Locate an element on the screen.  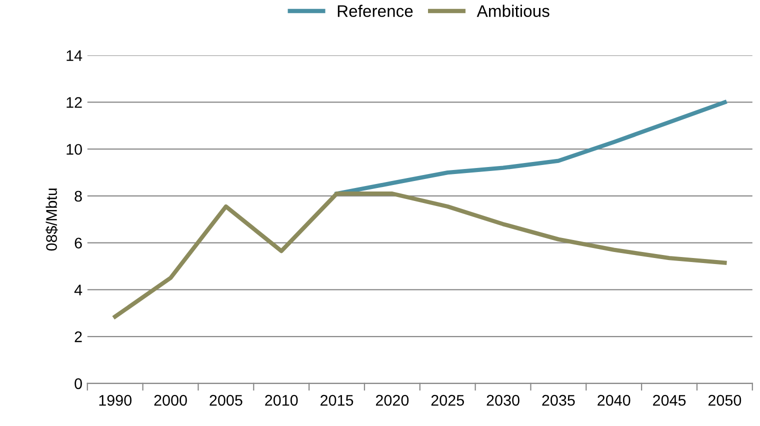
x-tick-label: 1990 is located at coordinates (115, 400).